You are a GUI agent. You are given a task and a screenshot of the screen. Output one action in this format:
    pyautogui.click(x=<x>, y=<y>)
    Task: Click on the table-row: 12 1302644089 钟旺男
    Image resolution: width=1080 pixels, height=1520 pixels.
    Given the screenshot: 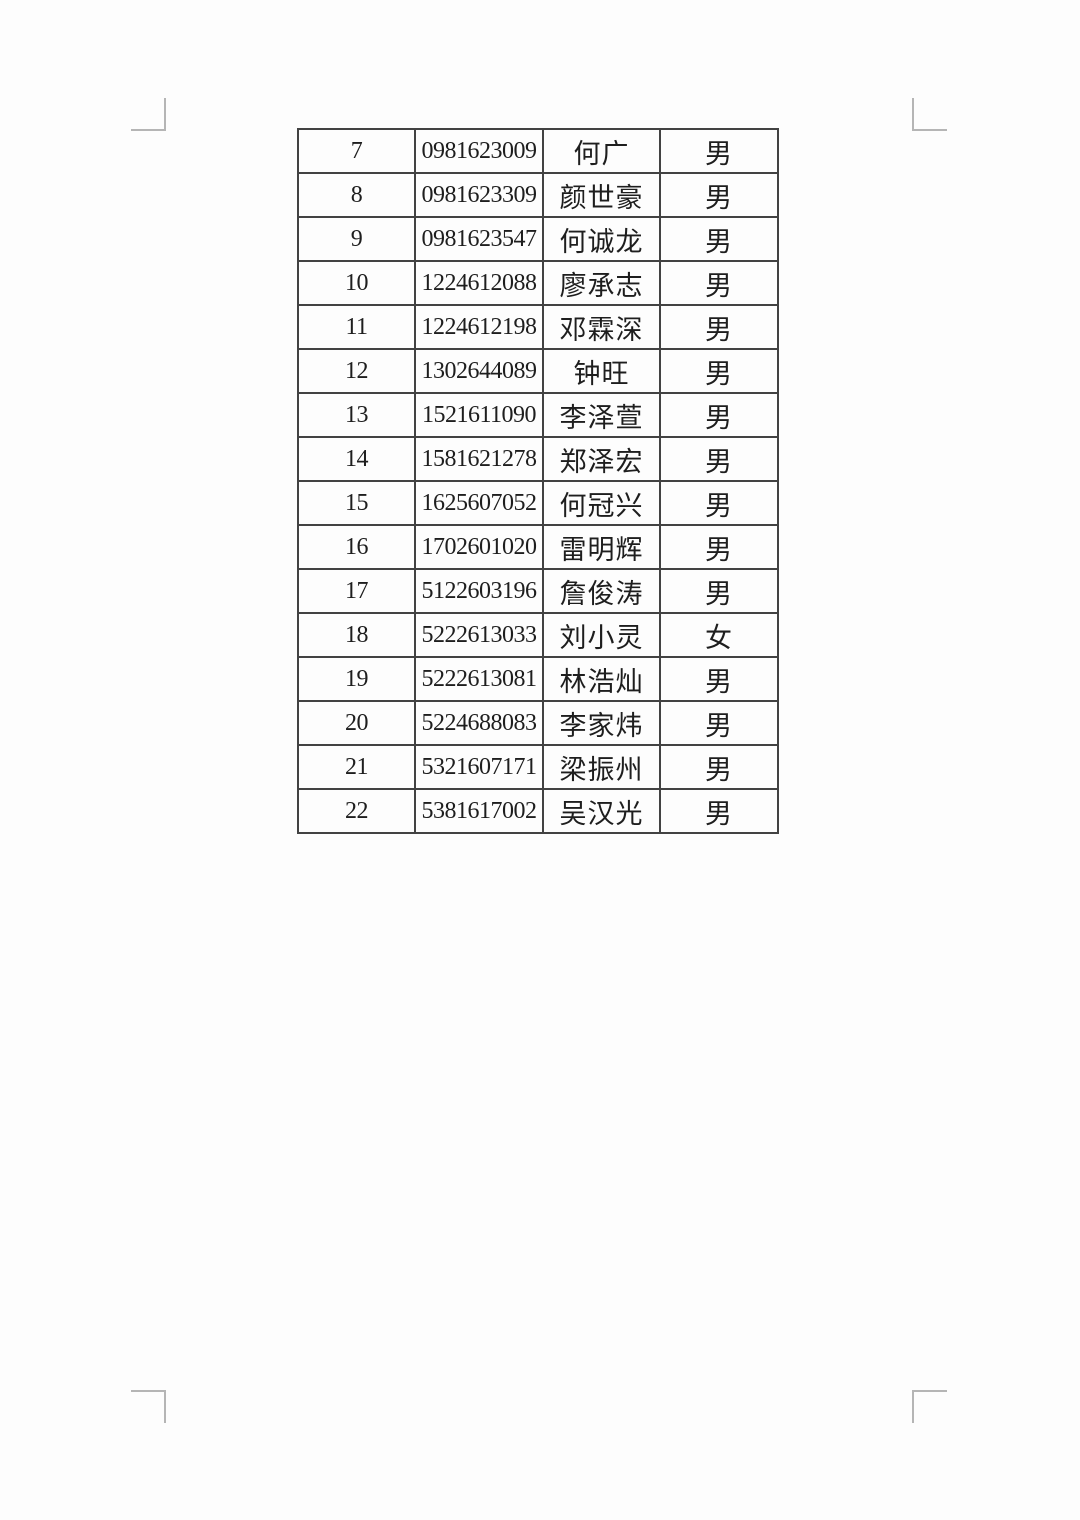 What is the action you would take?
    pyautogui.click(x=538, y=371)
    